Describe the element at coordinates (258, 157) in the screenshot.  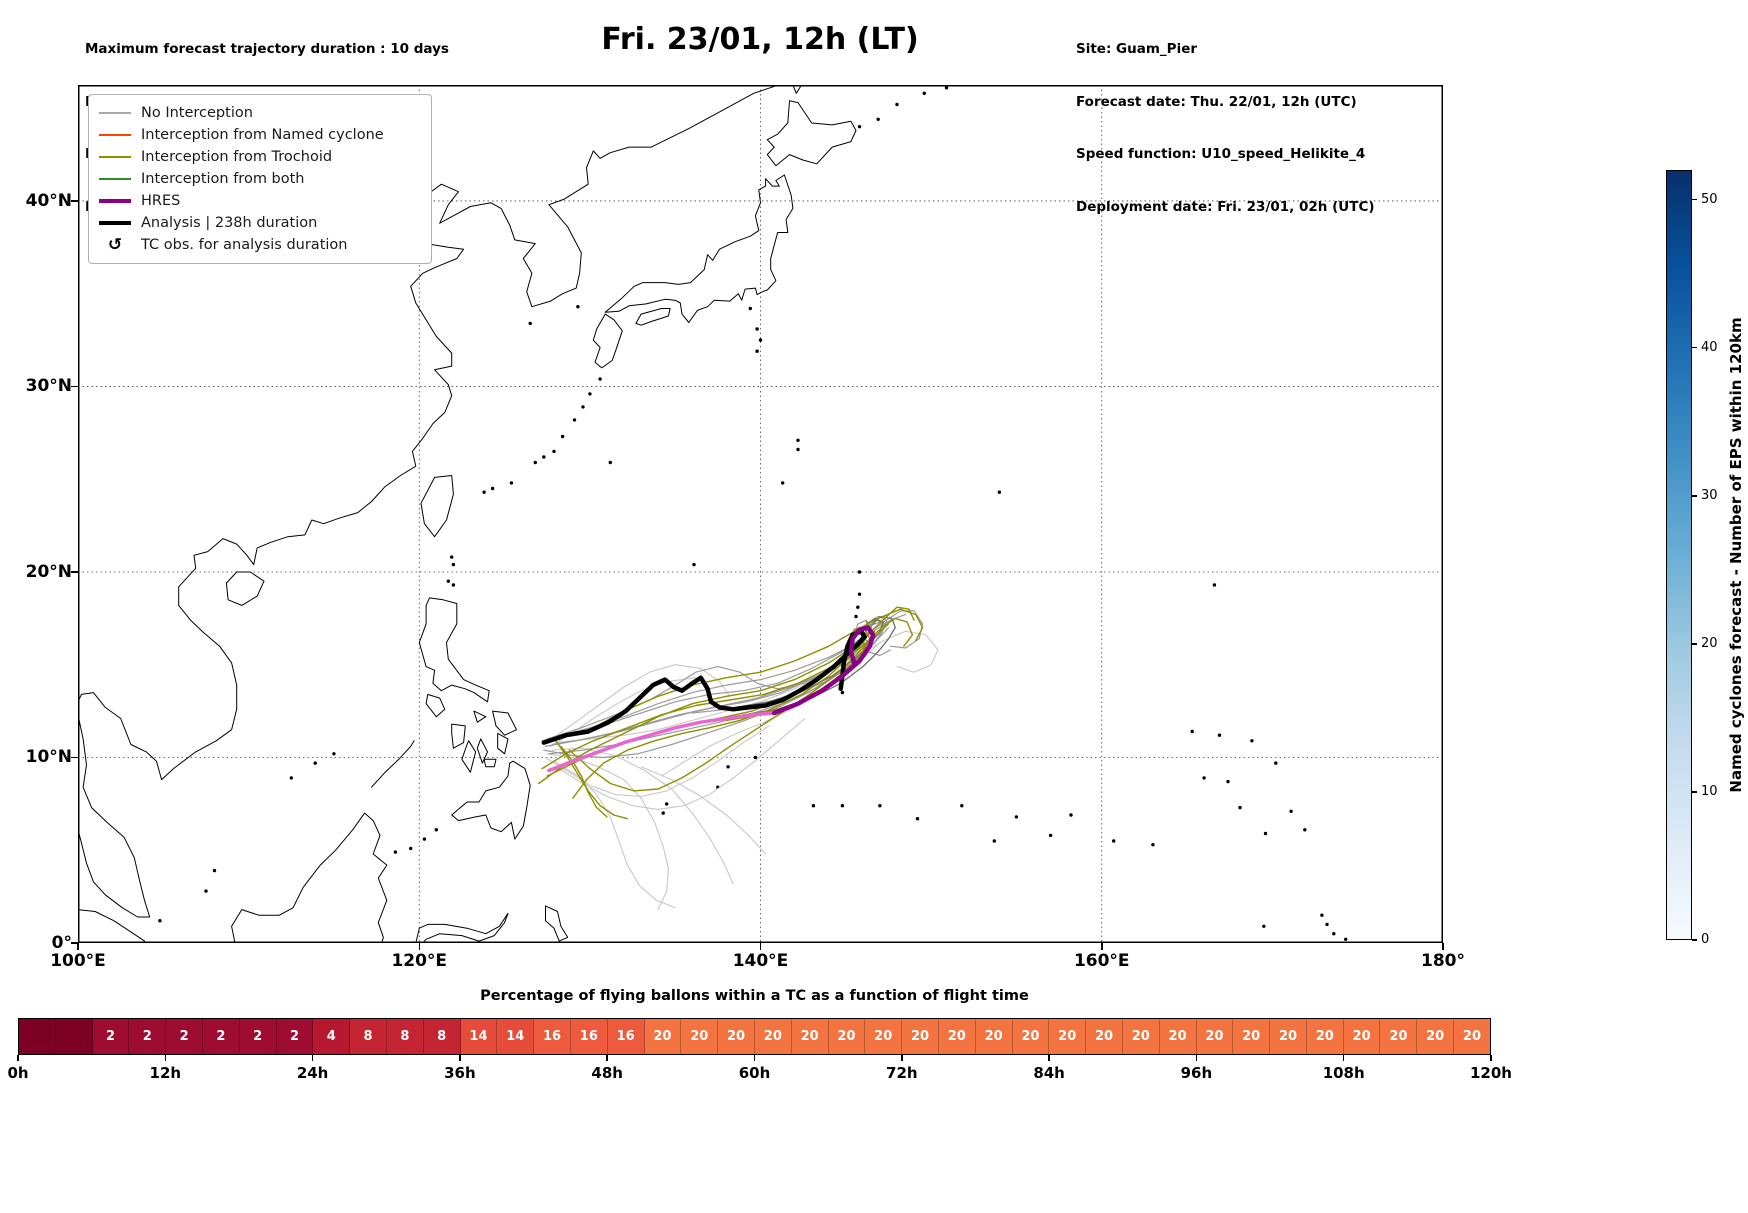
I see `legend-item: Interception from Trochoid` at that location.